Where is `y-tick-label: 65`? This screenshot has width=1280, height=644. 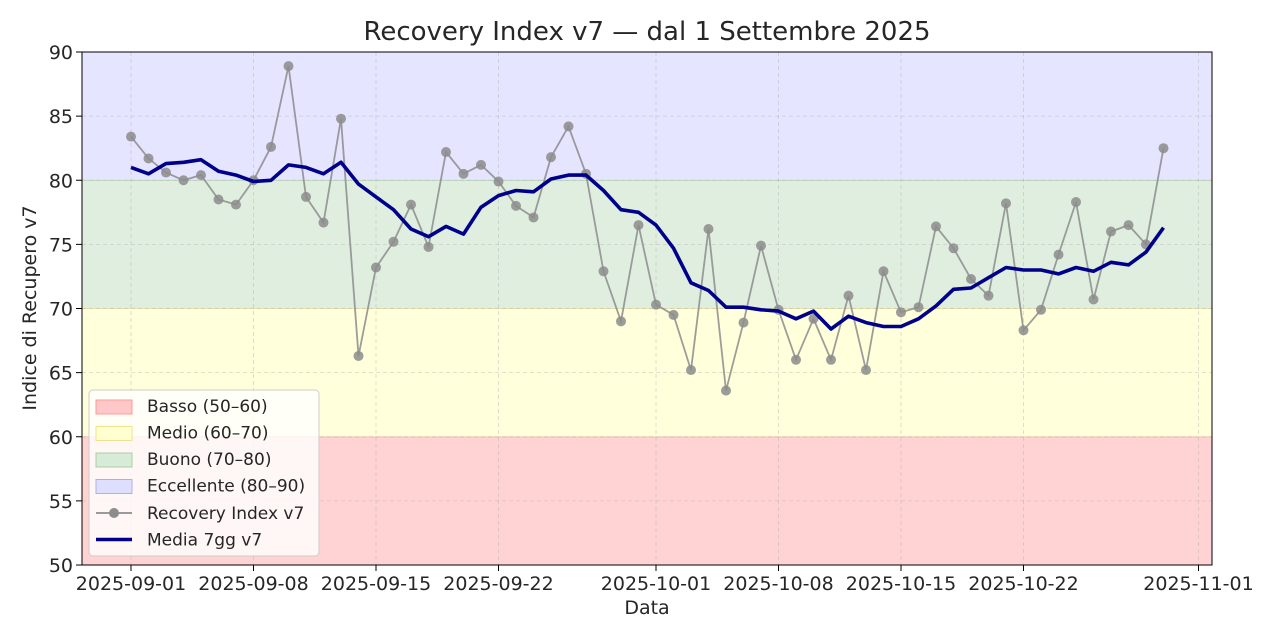
y-tick-label: 65 is located at coordinates (61, 374).